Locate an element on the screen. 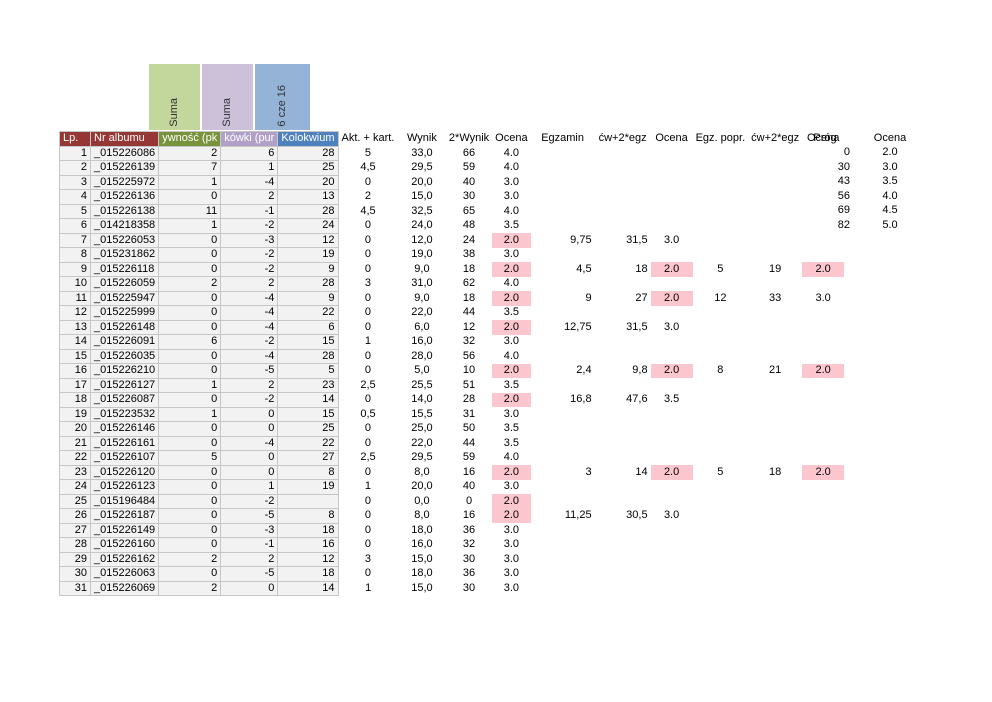  cell-nr-albumu: _015226161 is located at coordinates (124, 443).